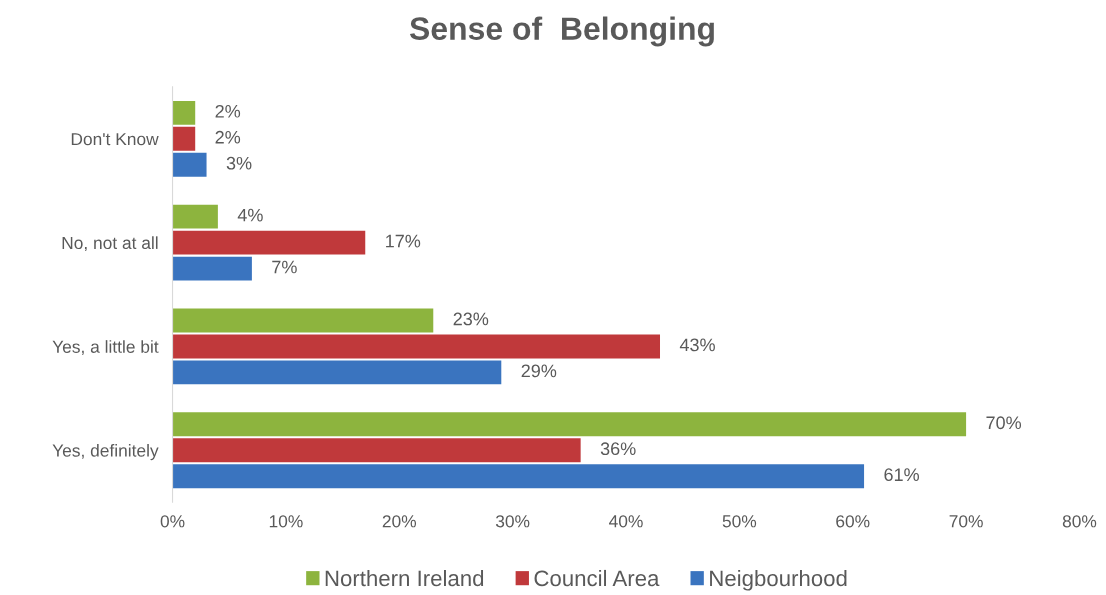  Describe the element at coordinates (403, 241) in the screenshot. I see `data-label: 17%` at that location.